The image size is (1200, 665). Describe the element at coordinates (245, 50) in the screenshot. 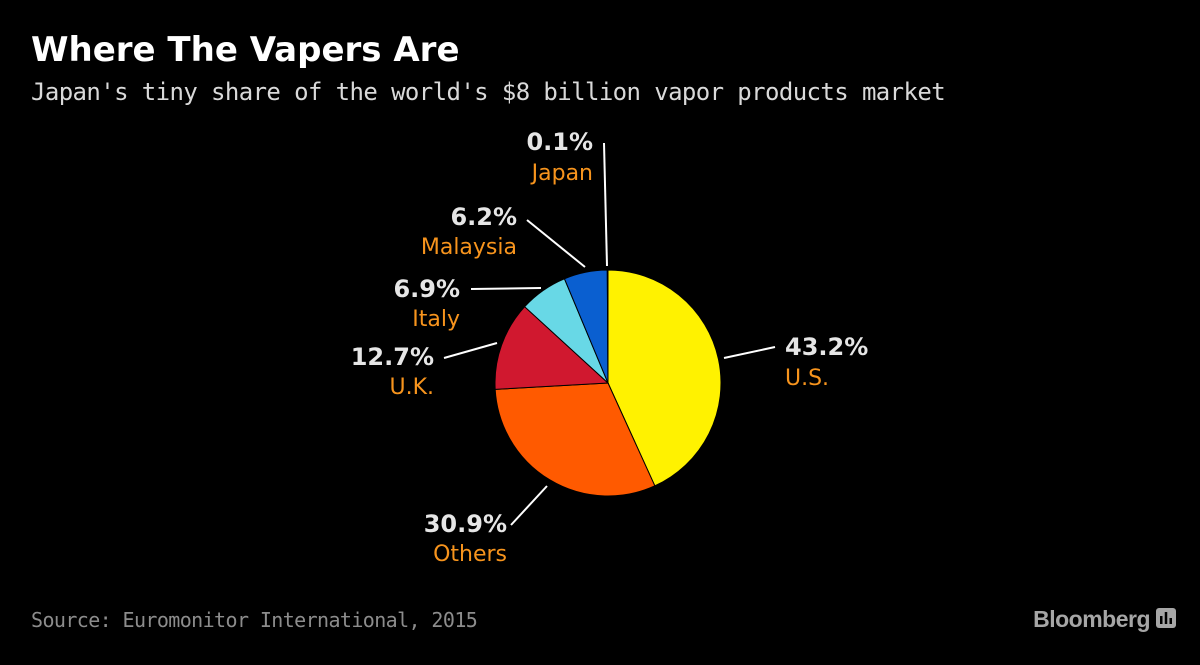

I see `chart-title: Where The Vapers Are` at that location.